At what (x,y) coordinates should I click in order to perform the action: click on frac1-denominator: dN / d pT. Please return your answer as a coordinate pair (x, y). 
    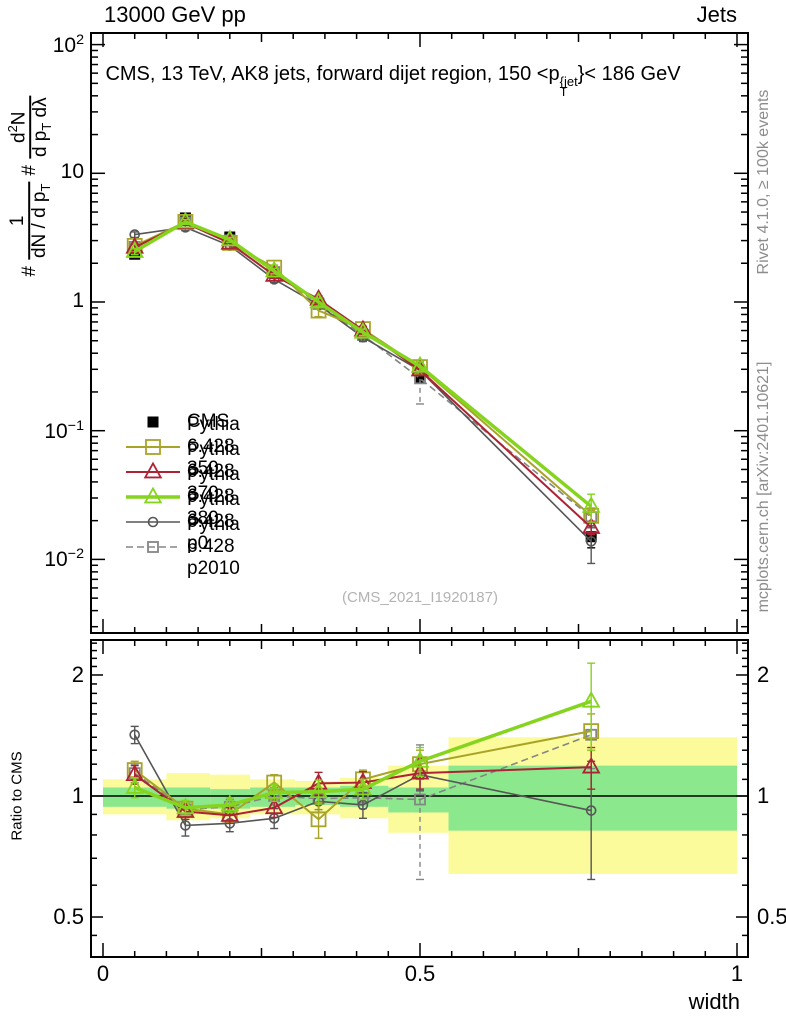
    Looking at the image, I should click on (40, 221).